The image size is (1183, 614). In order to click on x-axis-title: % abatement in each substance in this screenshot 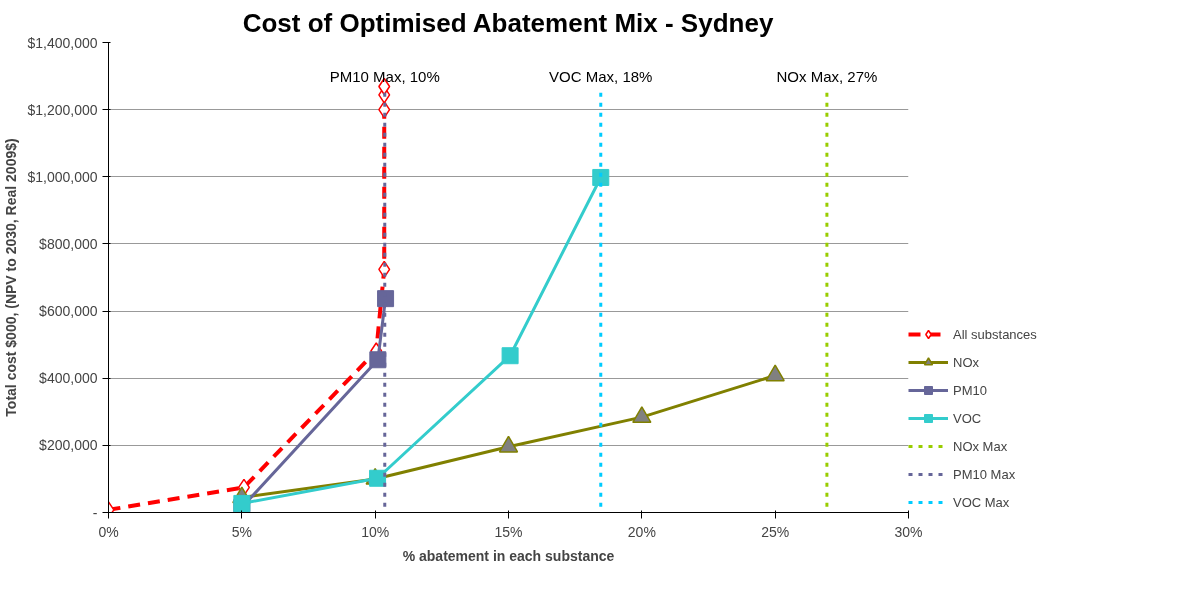, I will do `click(508, 555)`.